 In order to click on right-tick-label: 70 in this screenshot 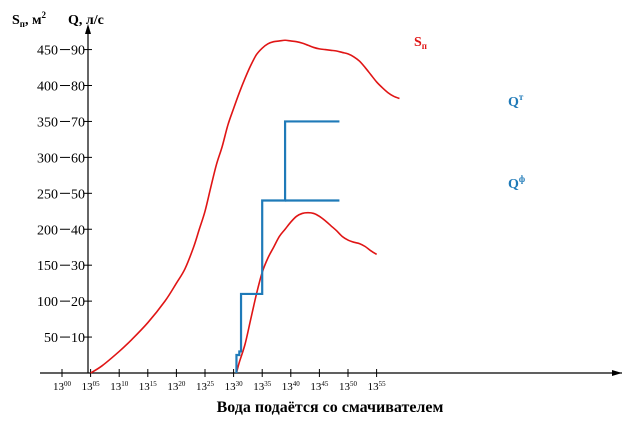, I will do `click(78, 122)`.